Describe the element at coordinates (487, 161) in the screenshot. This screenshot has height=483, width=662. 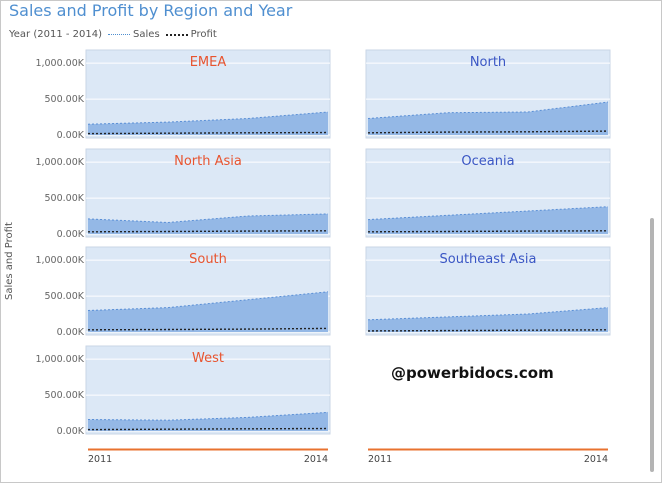
I see `panel-title-oceania: Oceania` at that location.